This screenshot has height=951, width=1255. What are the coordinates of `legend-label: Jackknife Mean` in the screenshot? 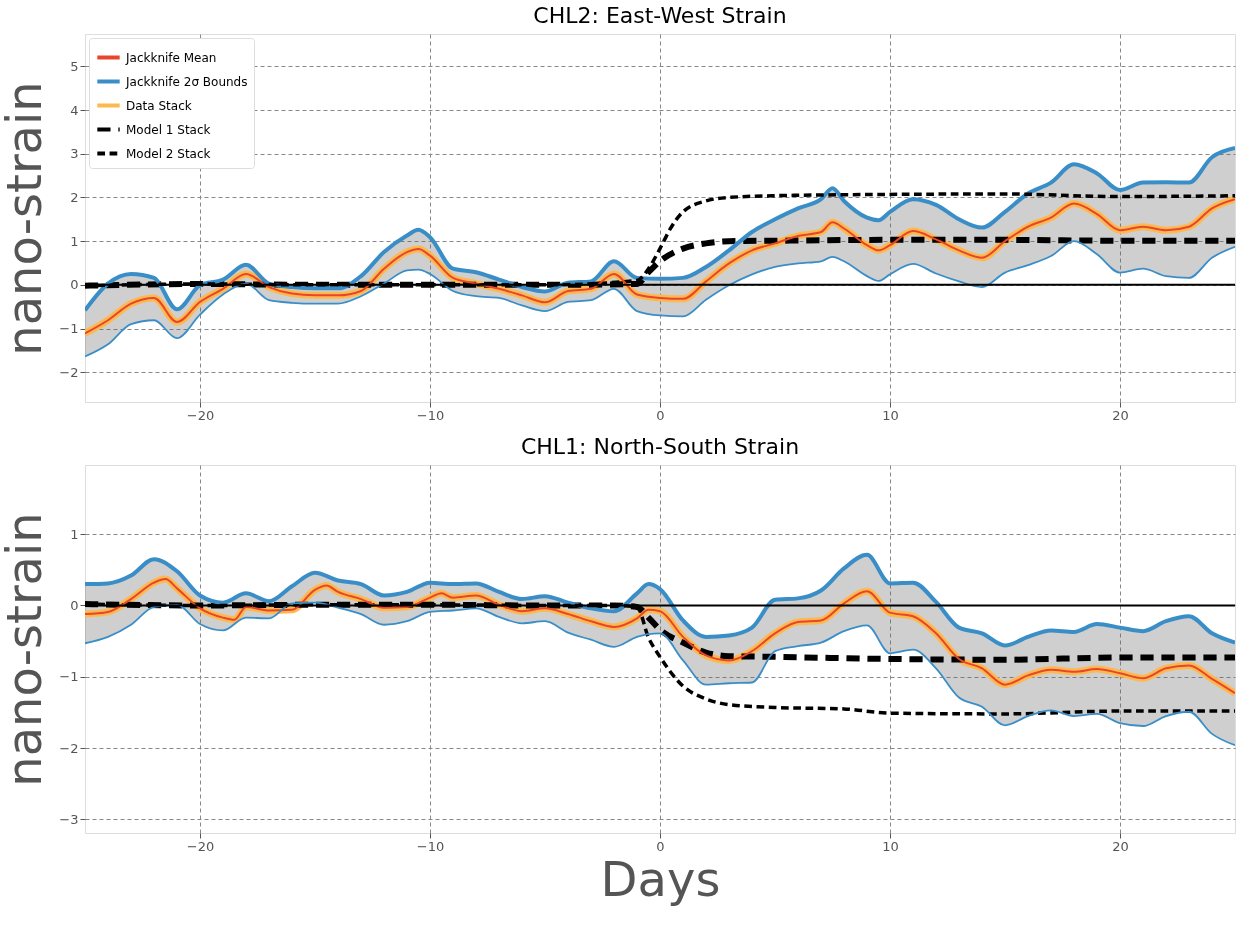 It's located at (171, 57).